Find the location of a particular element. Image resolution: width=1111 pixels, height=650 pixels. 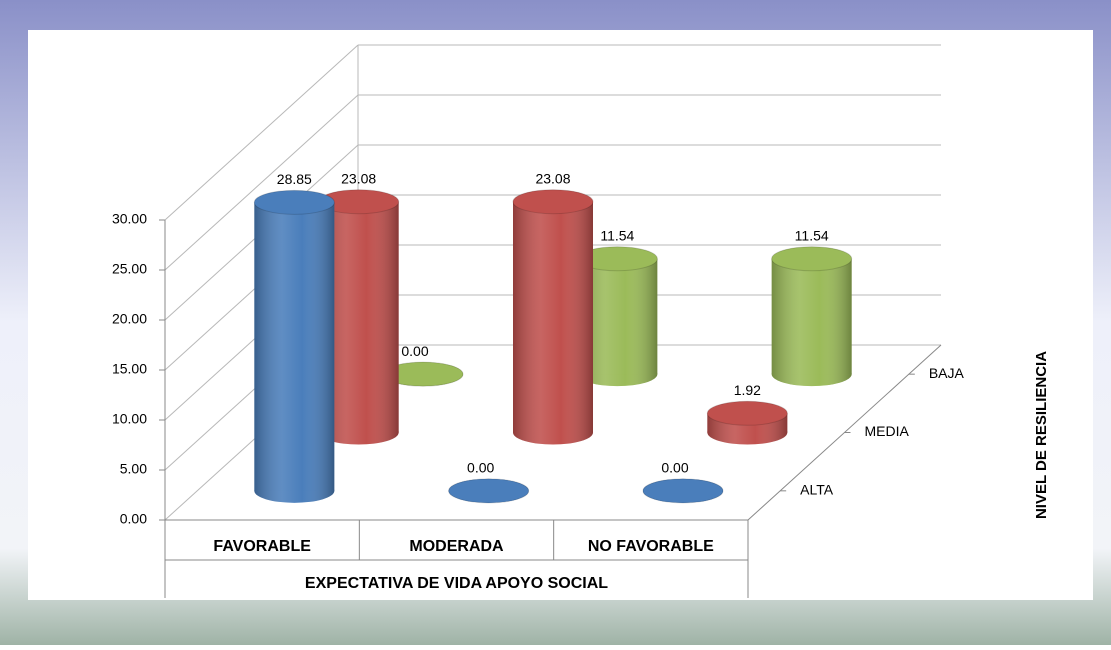

x-tick-label: NO FAVORABLE is located at coordinates (651, 546).